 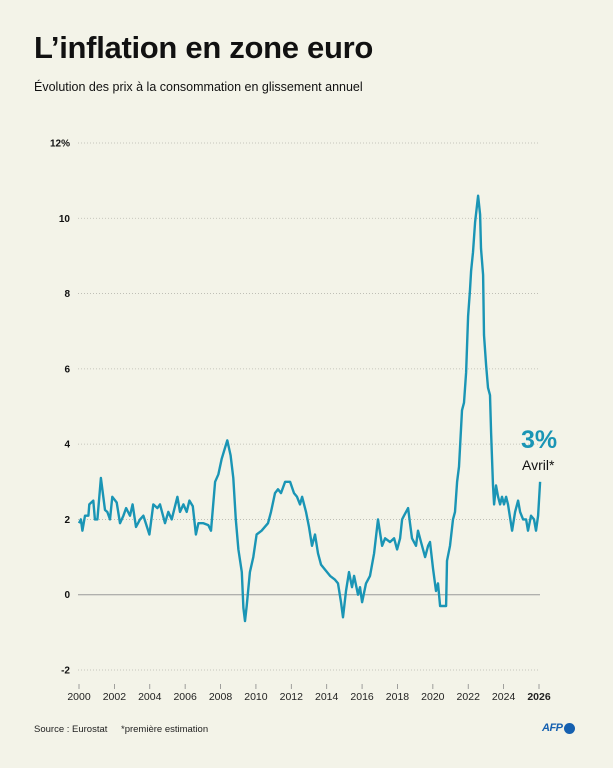 I want to click on y-tick-label: 8, so click(x=67, y=294).